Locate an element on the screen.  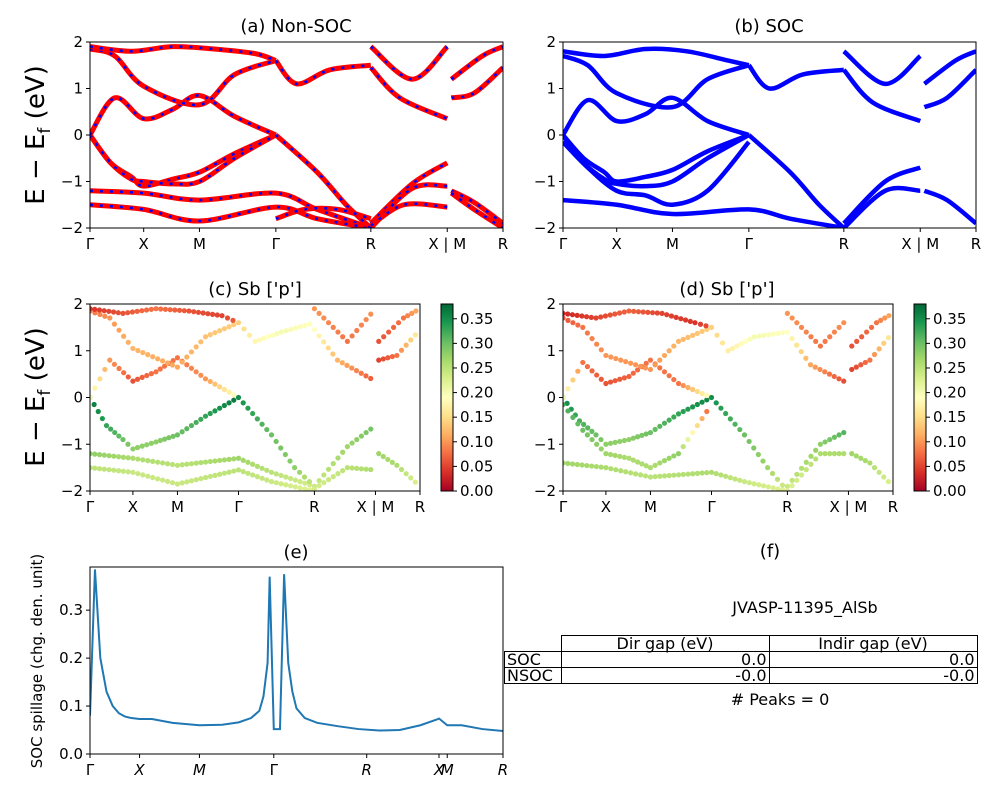
y-axis-label-middle: E − Ef (eV) is located at coordinates (38, 397).